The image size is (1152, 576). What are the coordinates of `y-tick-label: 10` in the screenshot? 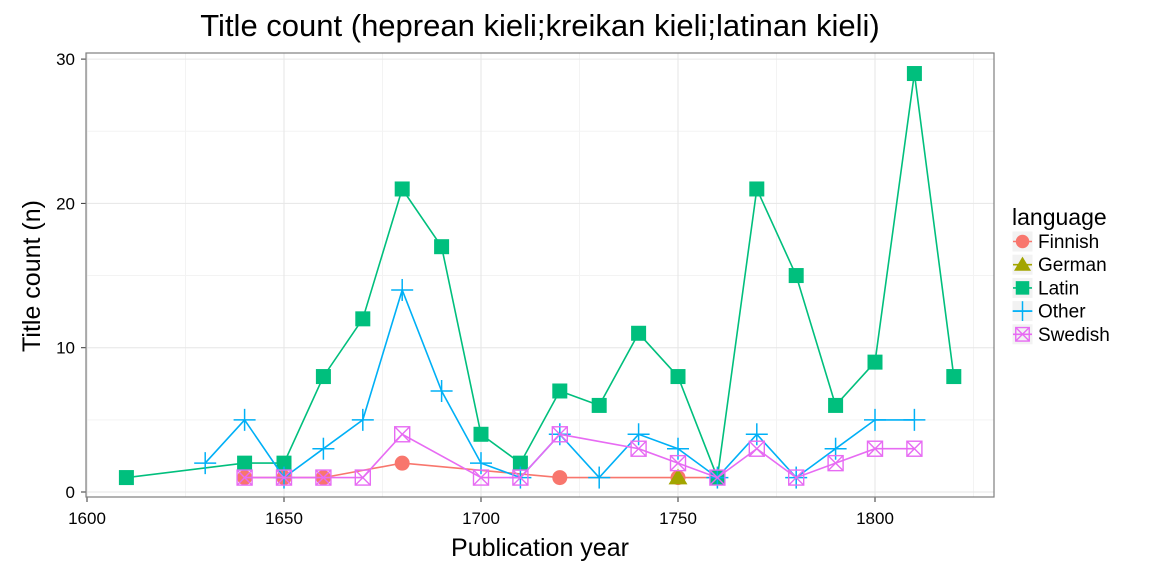 It's located at (65, 348).